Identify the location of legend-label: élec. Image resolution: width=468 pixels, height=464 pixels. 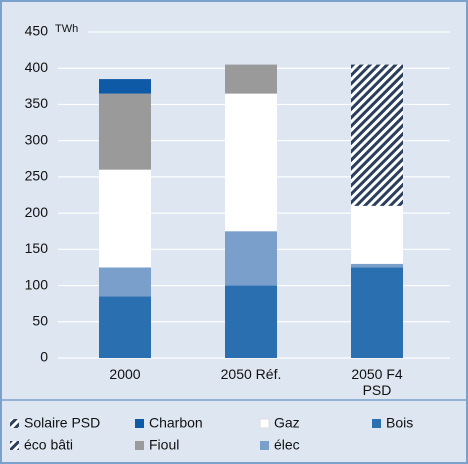
(287, 445).